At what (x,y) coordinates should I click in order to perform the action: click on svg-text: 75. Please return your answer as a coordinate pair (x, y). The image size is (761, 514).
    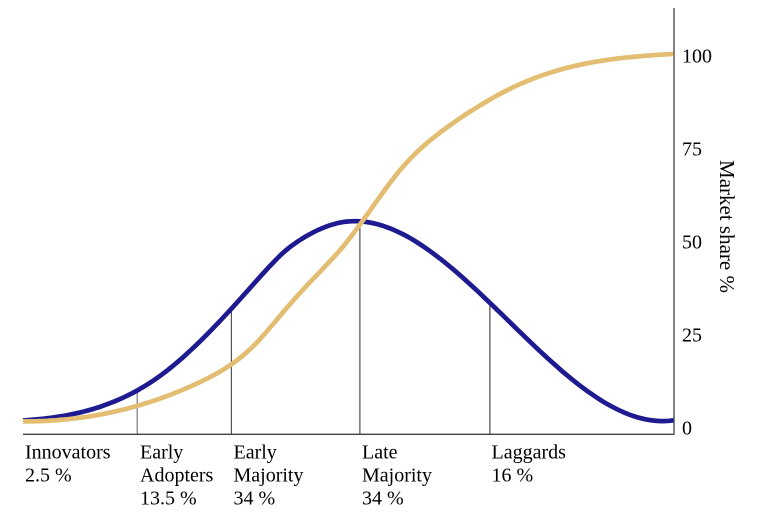
    Looking at the image, I should click on (692, 150).